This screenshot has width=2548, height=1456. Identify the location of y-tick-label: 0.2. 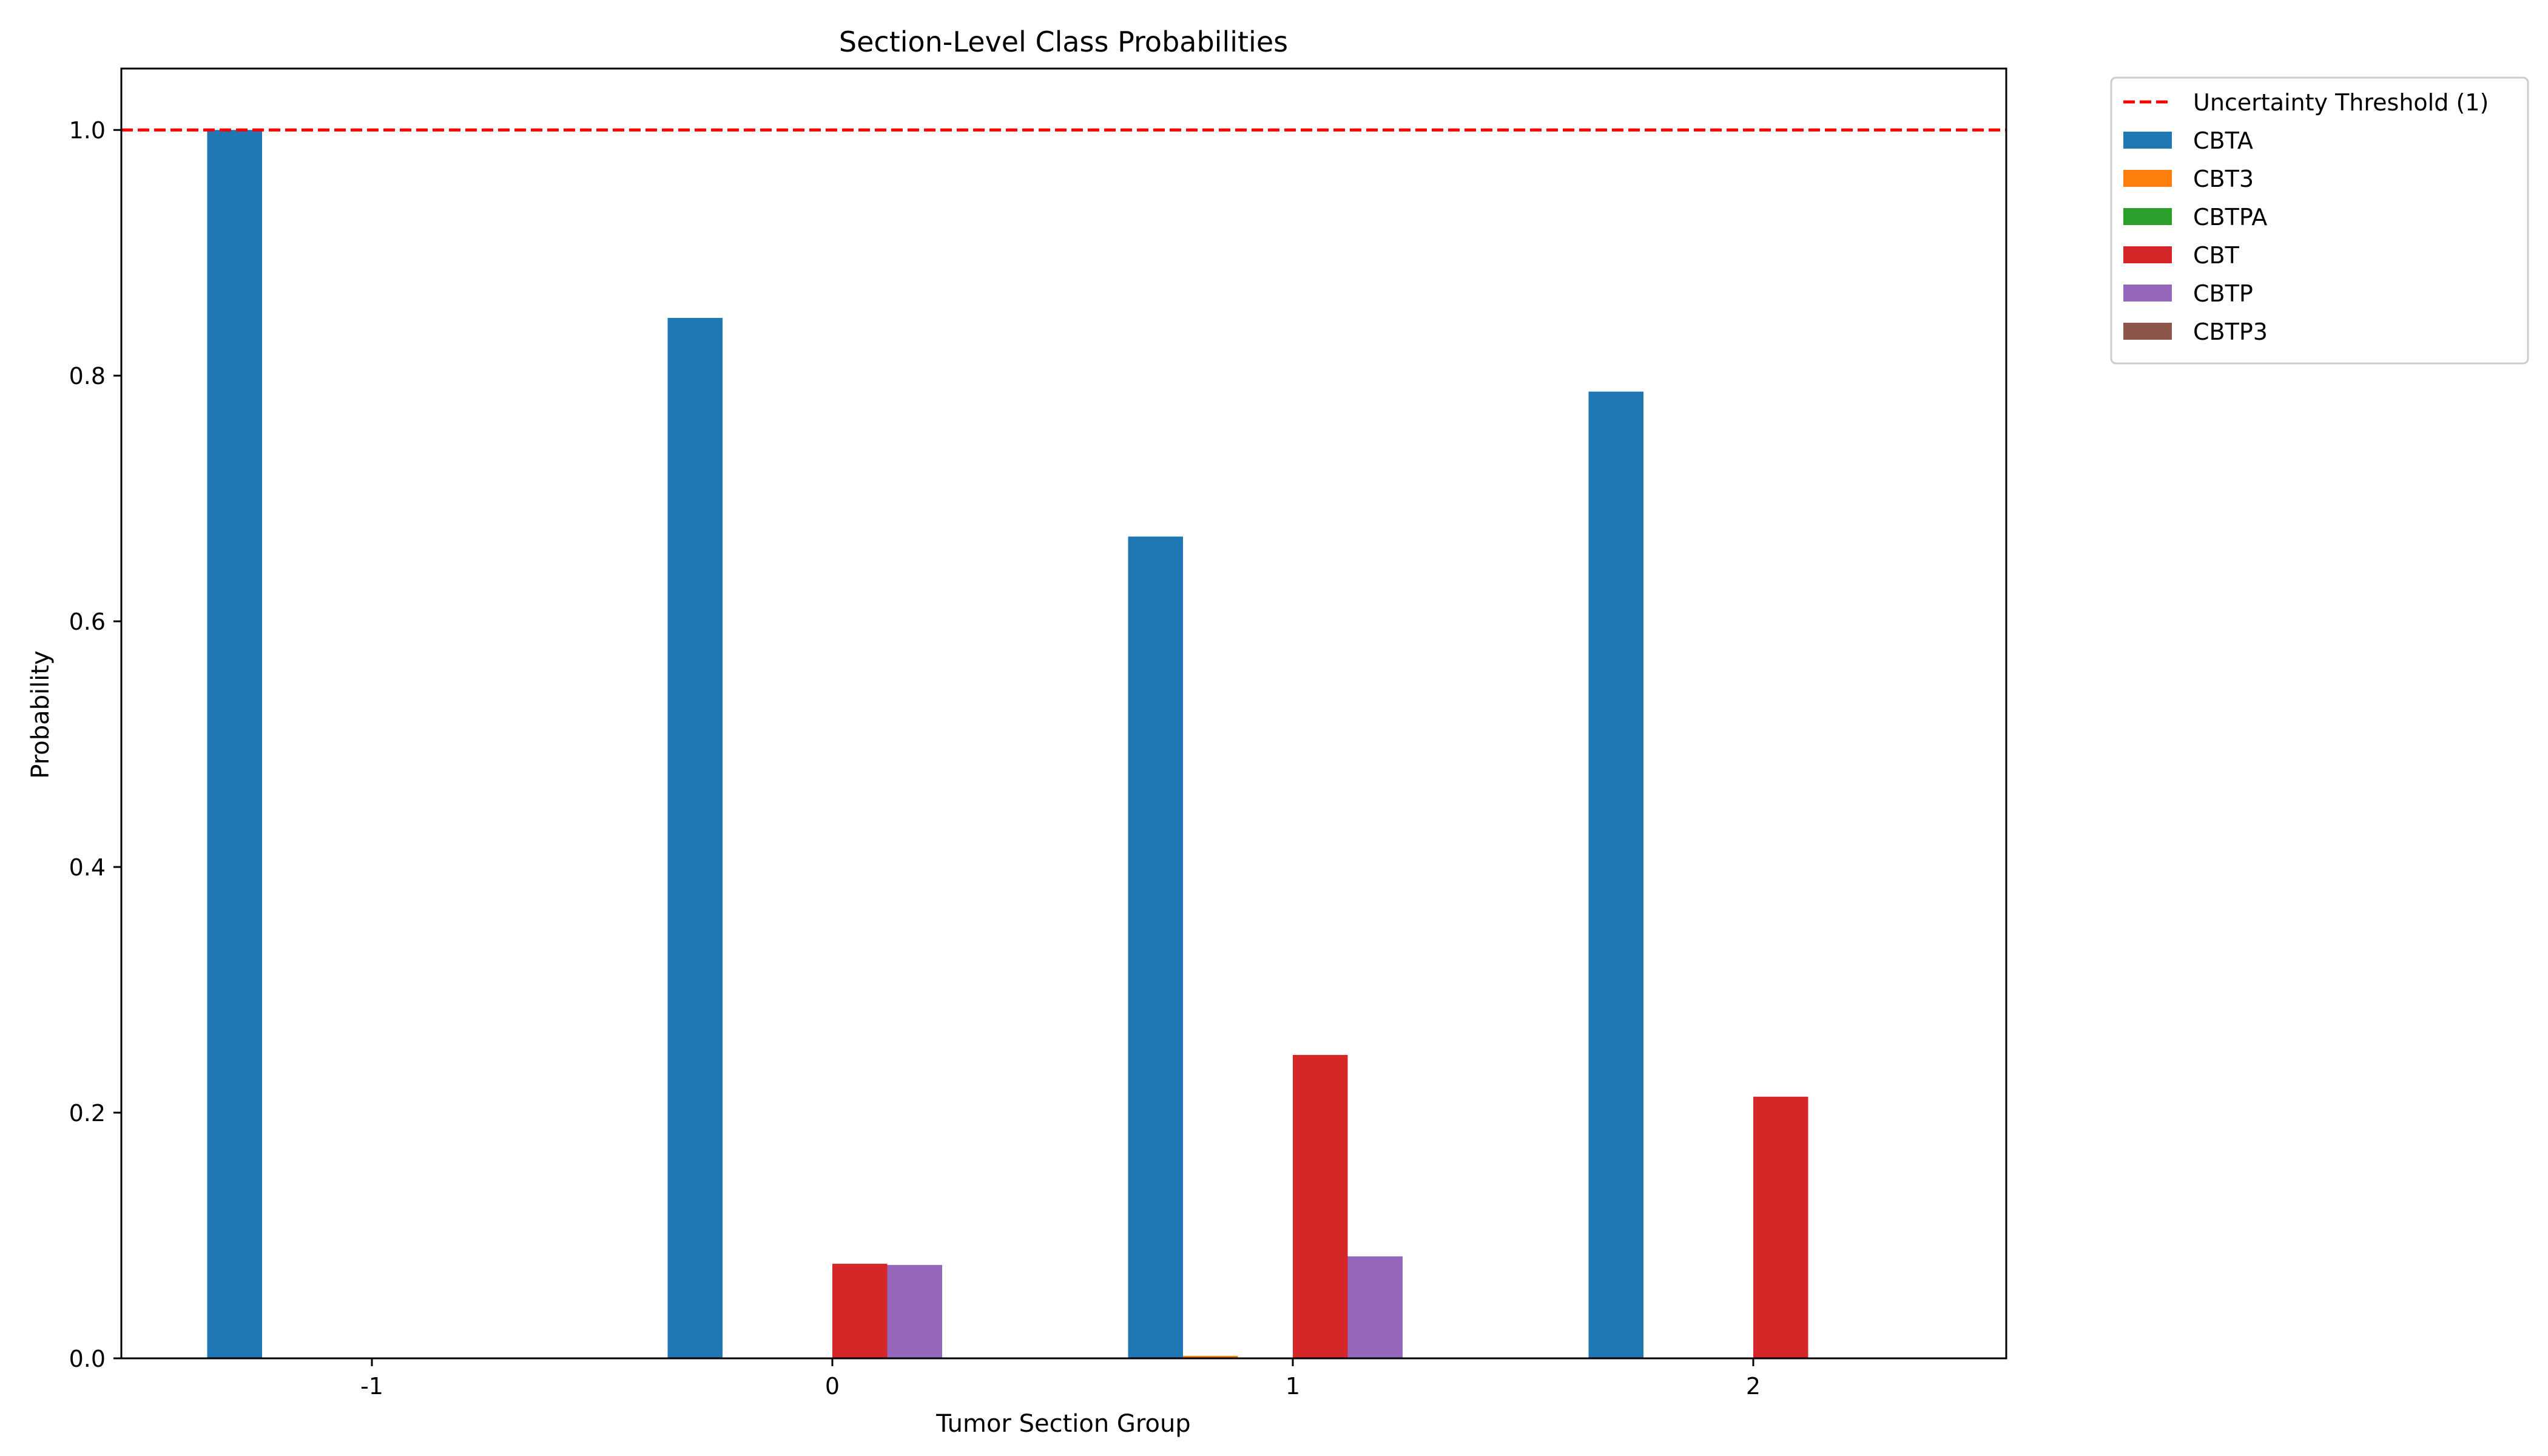
(87, 1113).